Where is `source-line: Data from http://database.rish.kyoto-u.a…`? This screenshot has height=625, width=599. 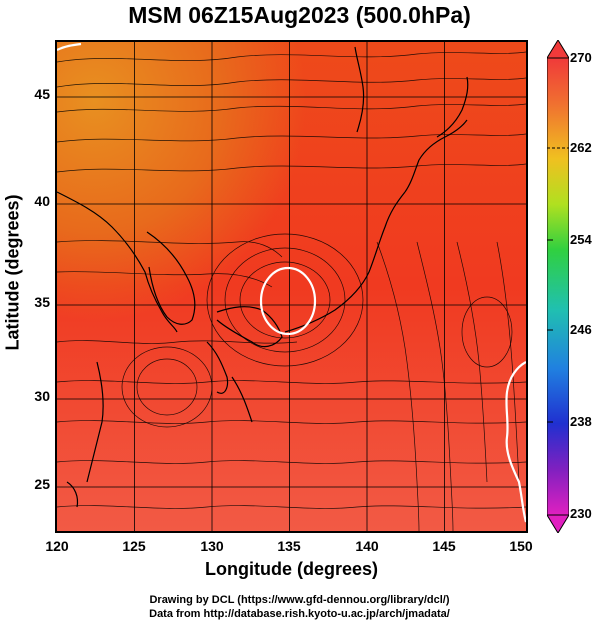
source-line: Data from http://database.rish.kyoto-u.a… is located at coordinates (299, 614).